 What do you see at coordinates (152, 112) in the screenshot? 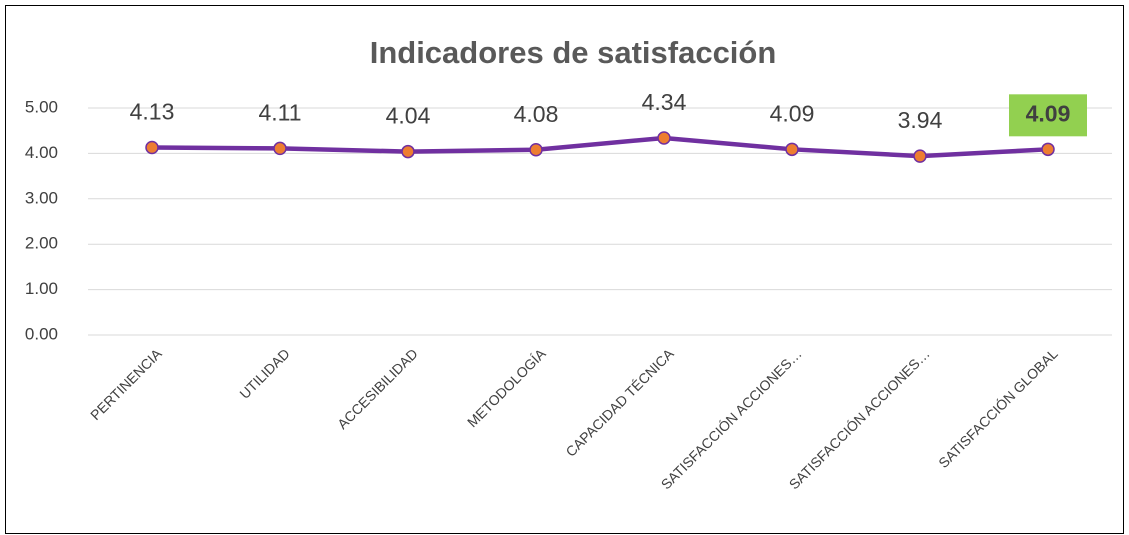
I see `data-label: 4.13` at bounding box center [152, 112].